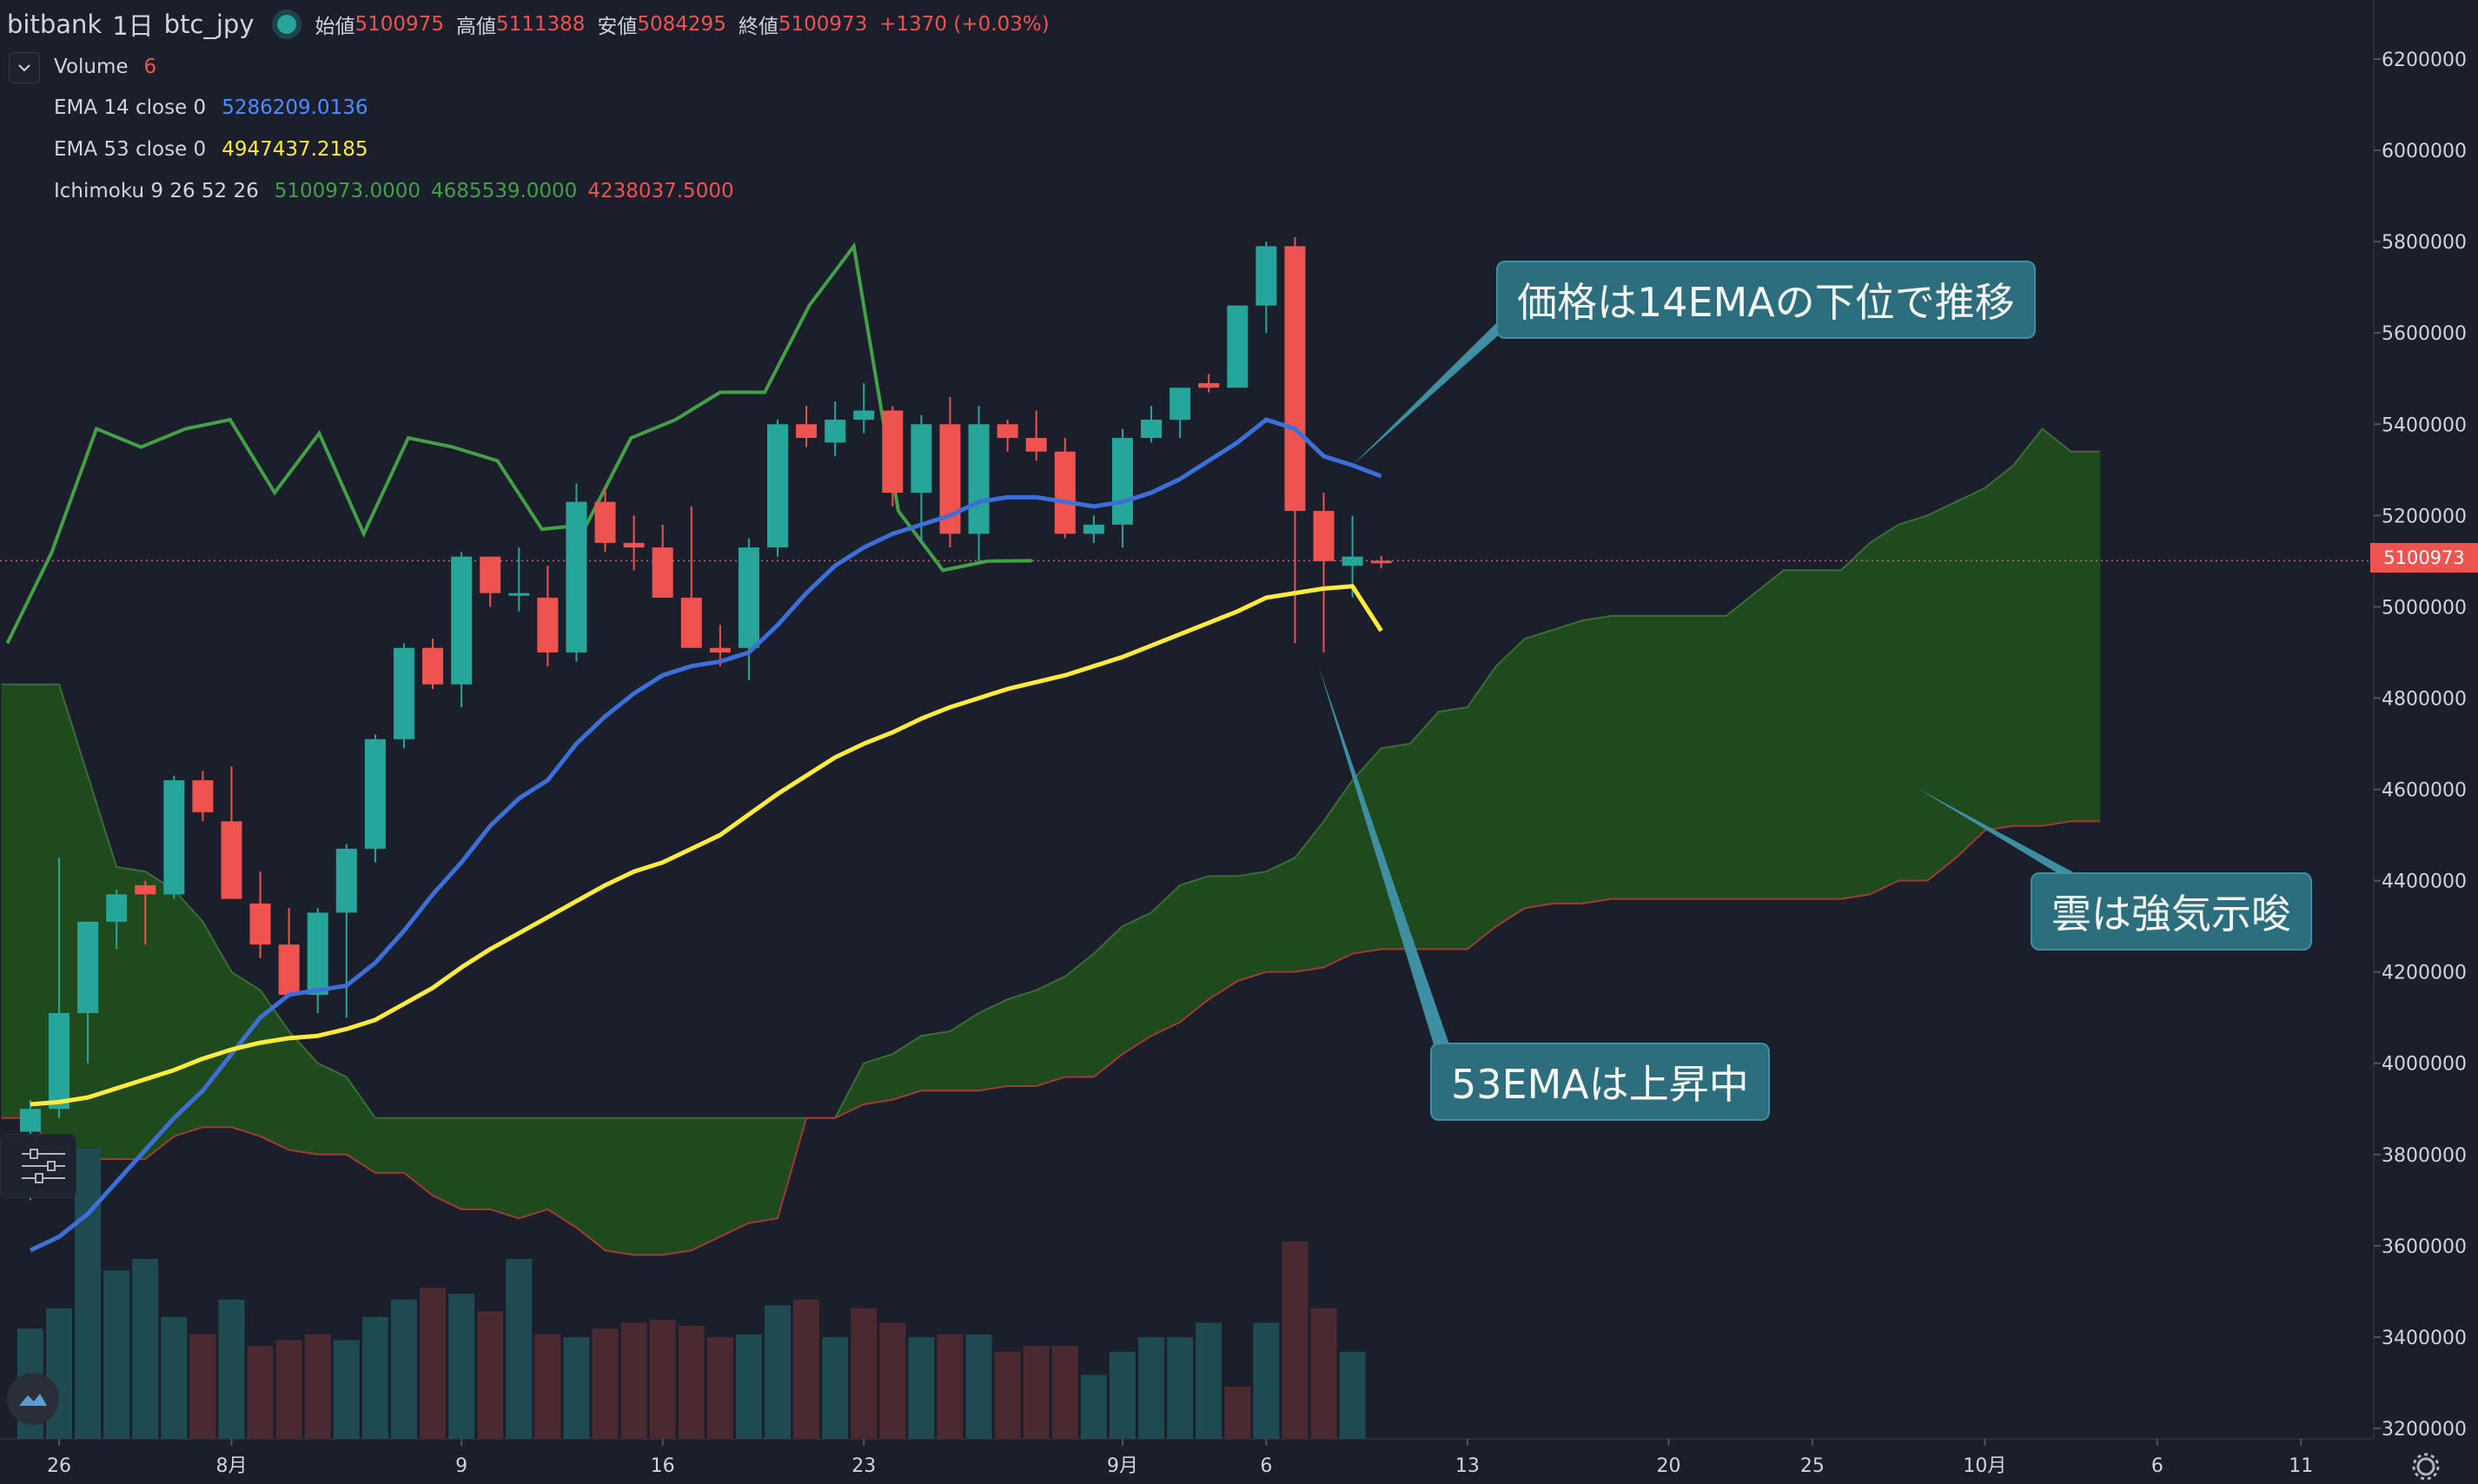  Describe the element at coordinates (1766, 300) in the screenshot. I see `ema14-callout: 価格は14EMAの下位で推移` at that location.